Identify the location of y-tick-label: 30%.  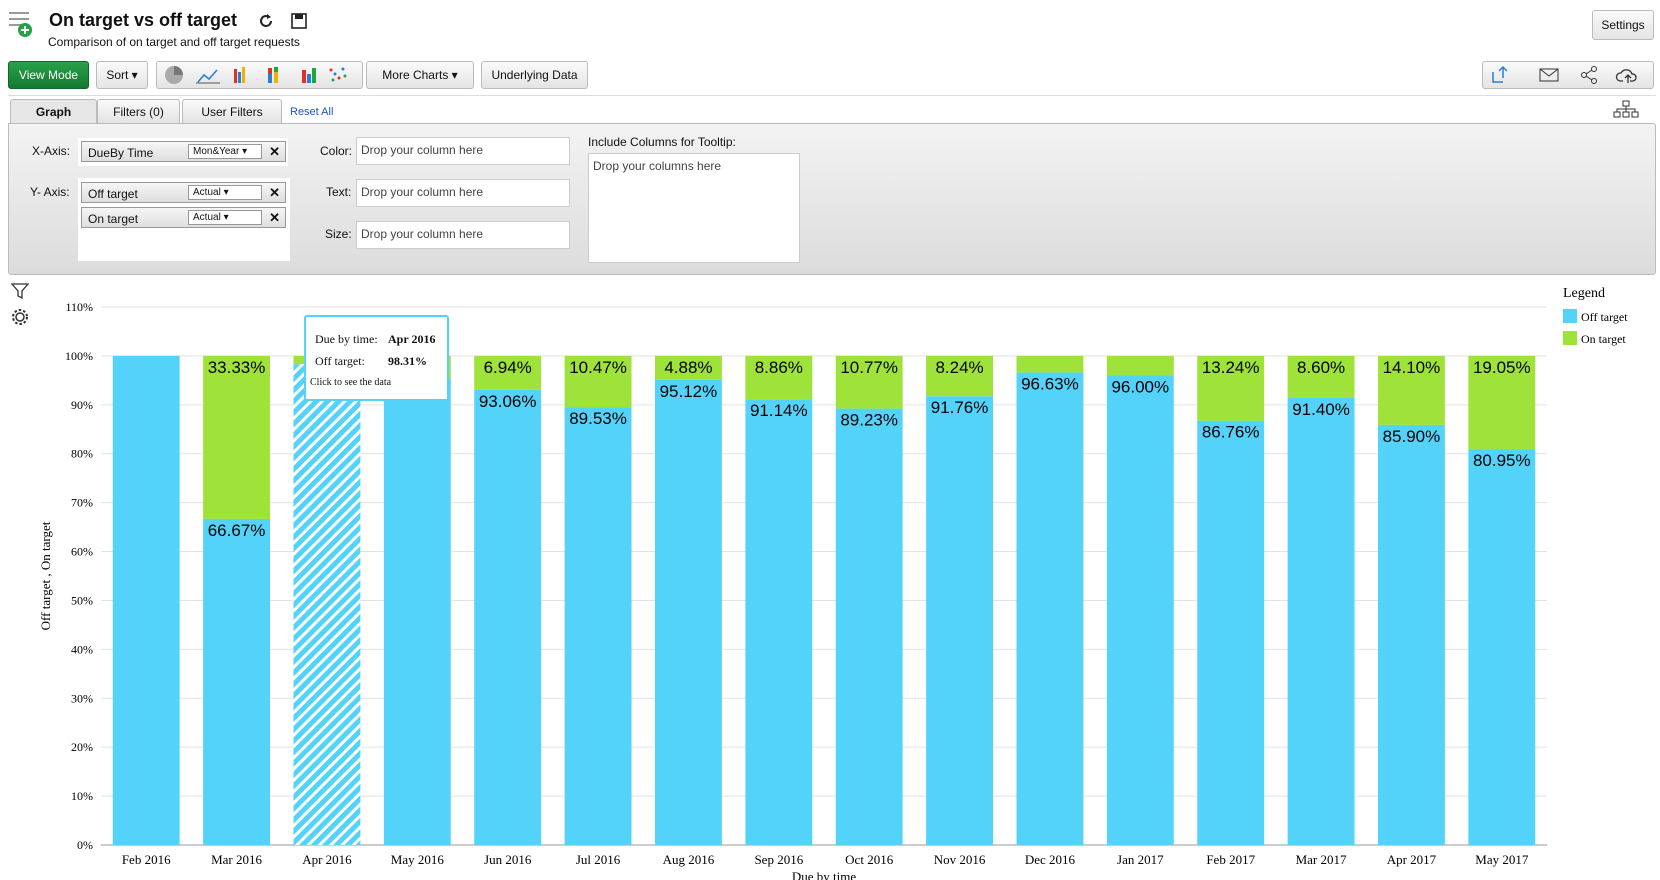
(82, 698).